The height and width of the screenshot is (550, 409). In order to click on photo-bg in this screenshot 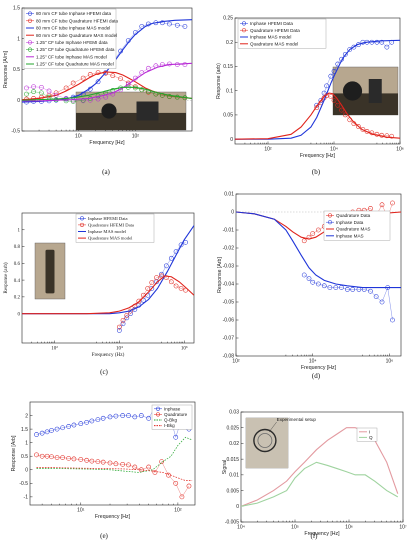, I will do `click(267, 443)`.